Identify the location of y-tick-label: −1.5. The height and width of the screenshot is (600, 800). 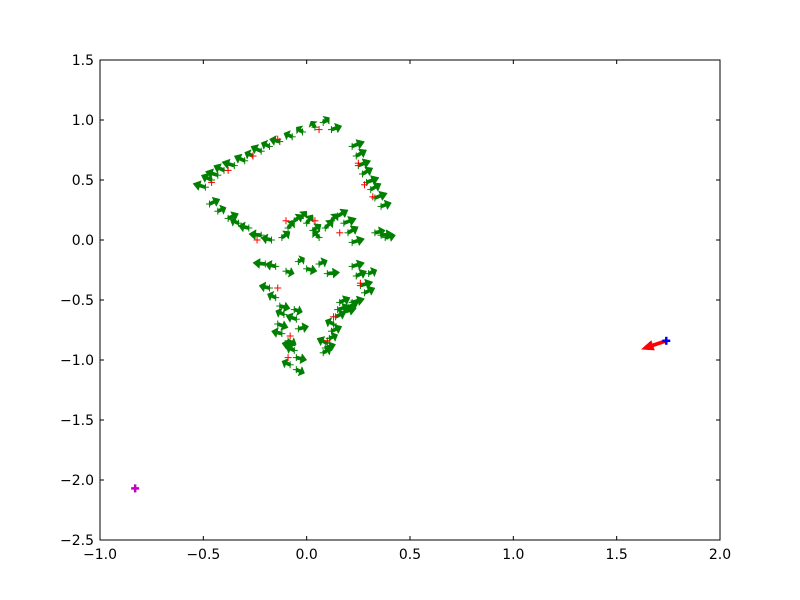
(77, 421).